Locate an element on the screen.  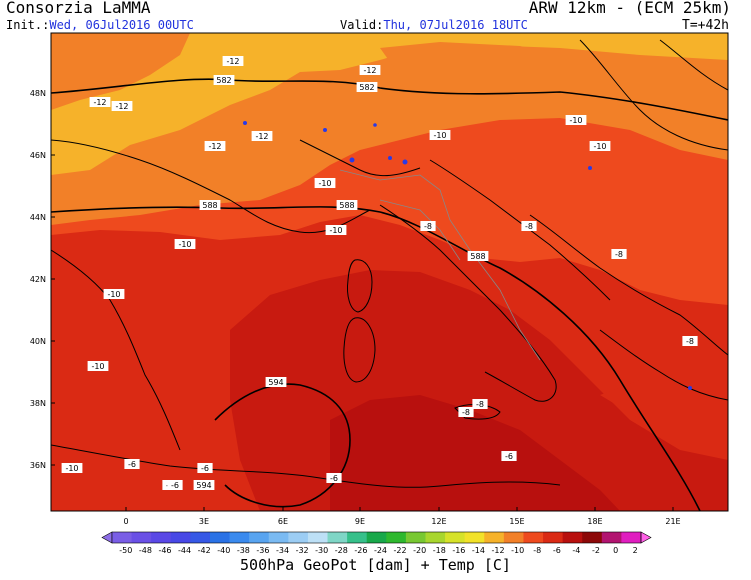
temperature-label: -8 is located at coordinates (428, 226).